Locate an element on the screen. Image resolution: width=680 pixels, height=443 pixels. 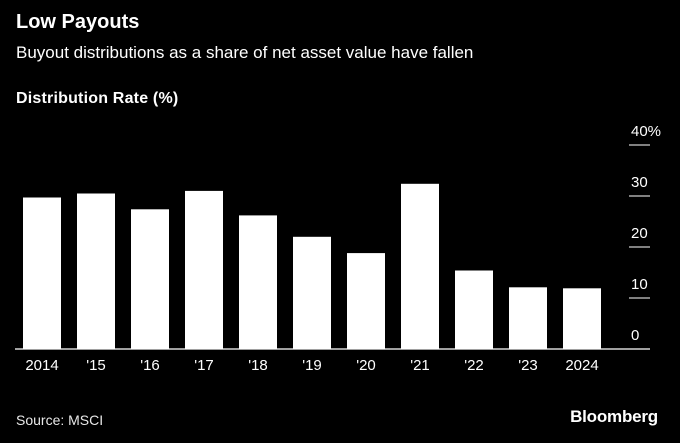
y-tick-label: 40% is located at coordinates (646, 131).